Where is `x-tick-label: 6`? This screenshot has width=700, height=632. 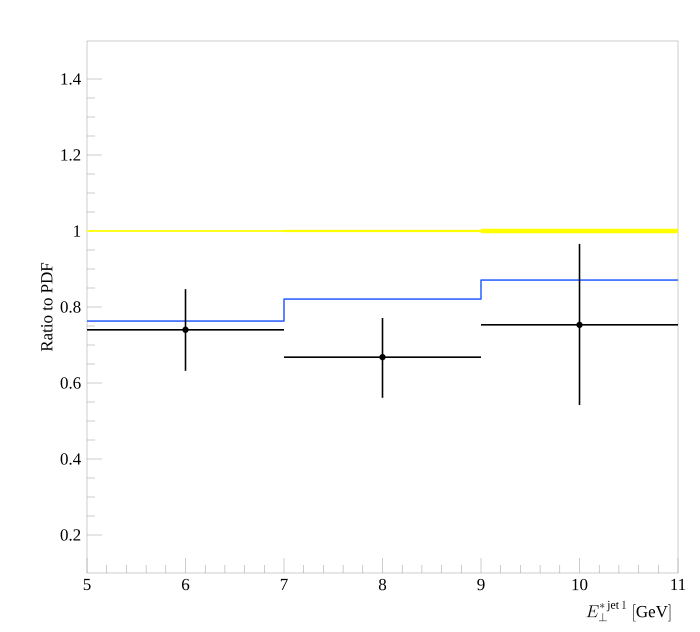
x-tick-label: 6 is located at coordinates (186, 584).